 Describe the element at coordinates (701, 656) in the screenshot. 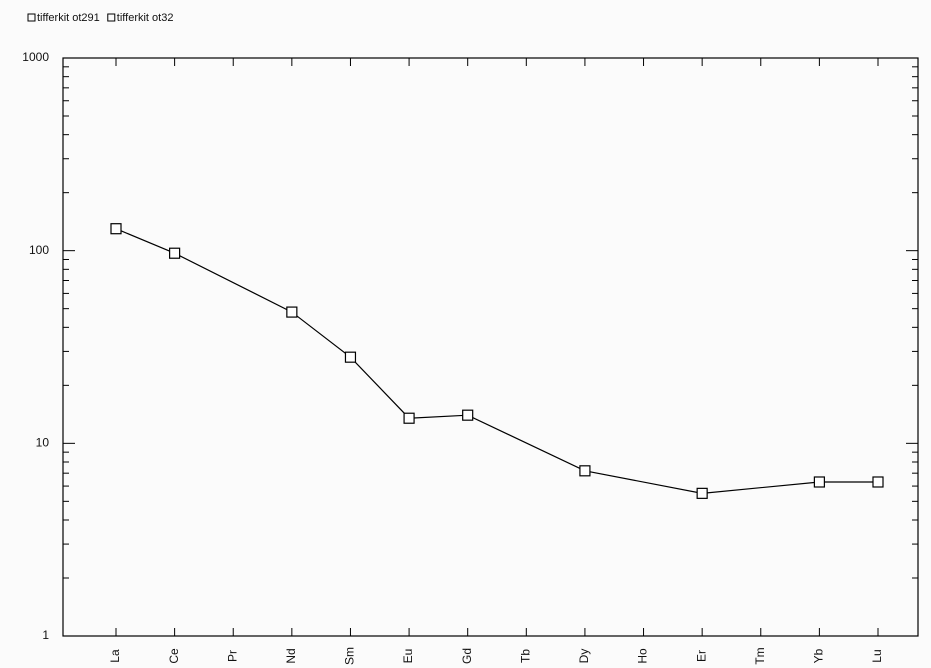

I see `x-tick-label: Er` at that location.